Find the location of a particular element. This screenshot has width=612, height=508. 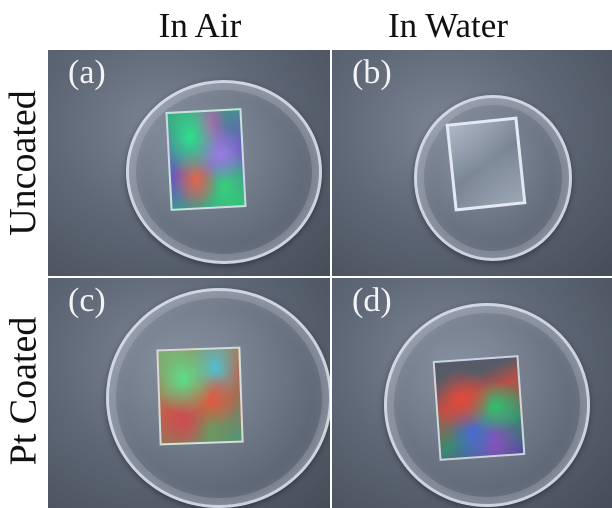

row-header-pt-coated: Pt Coated is located at coordinates (23, 391).